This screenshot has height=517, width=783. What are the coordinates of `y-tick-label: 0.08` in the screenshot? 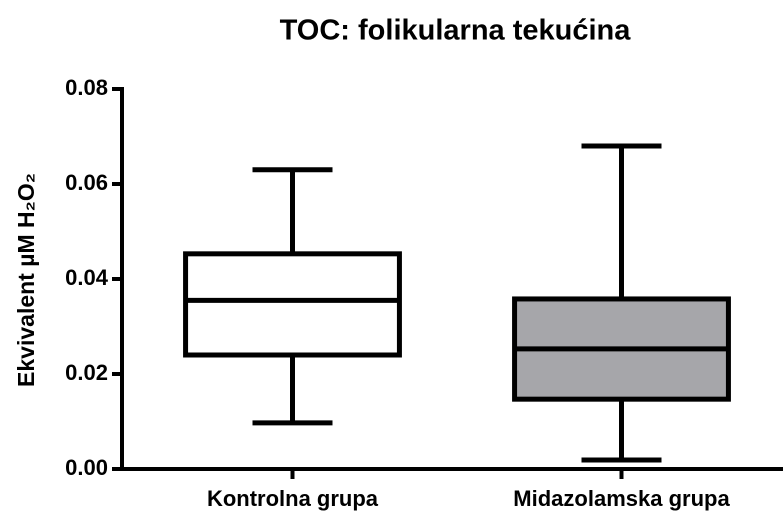 It's located at (86, 87).